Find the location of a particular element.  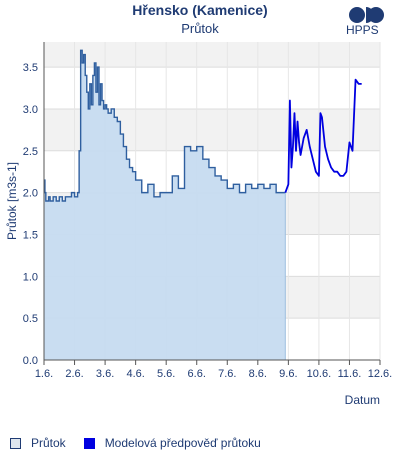

legend-label-model: Modelová předpověď průtoku is located at coordinates (182, 443).